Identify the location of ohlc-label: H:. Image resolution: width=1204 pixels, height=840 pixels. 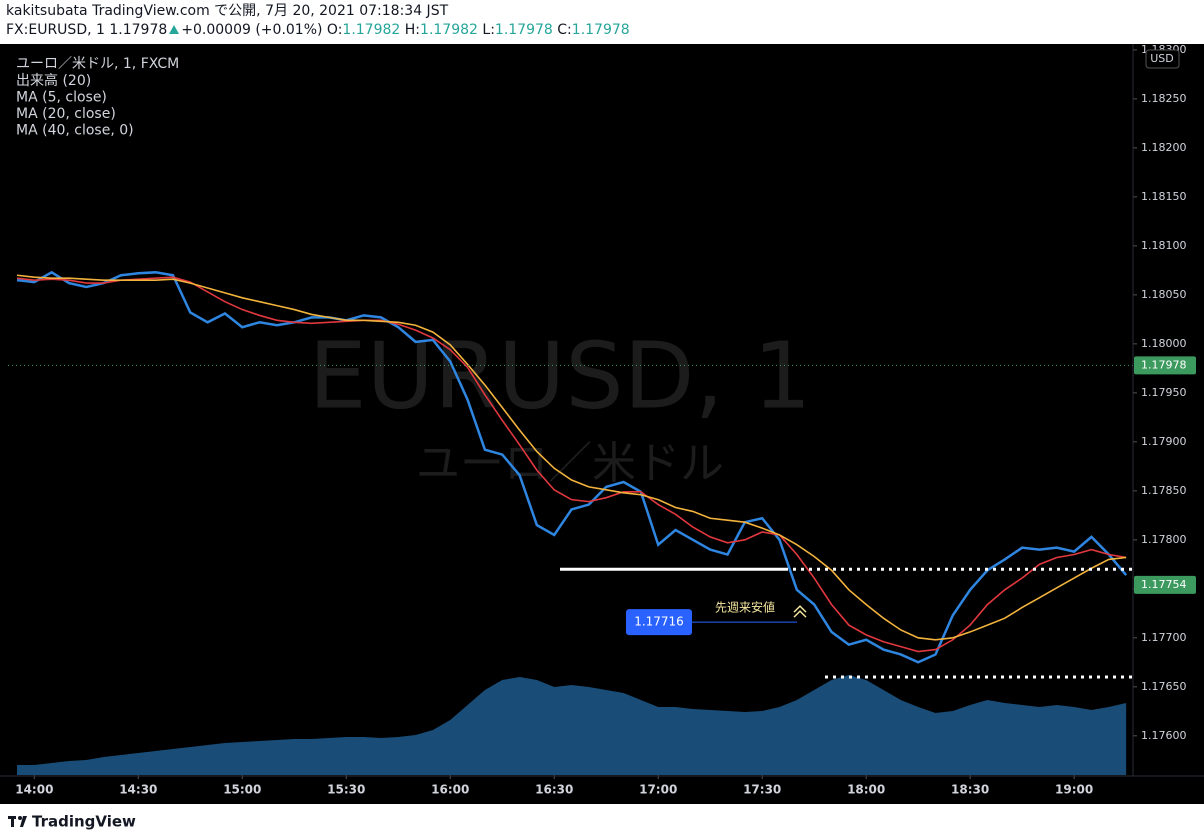
(412, 30).